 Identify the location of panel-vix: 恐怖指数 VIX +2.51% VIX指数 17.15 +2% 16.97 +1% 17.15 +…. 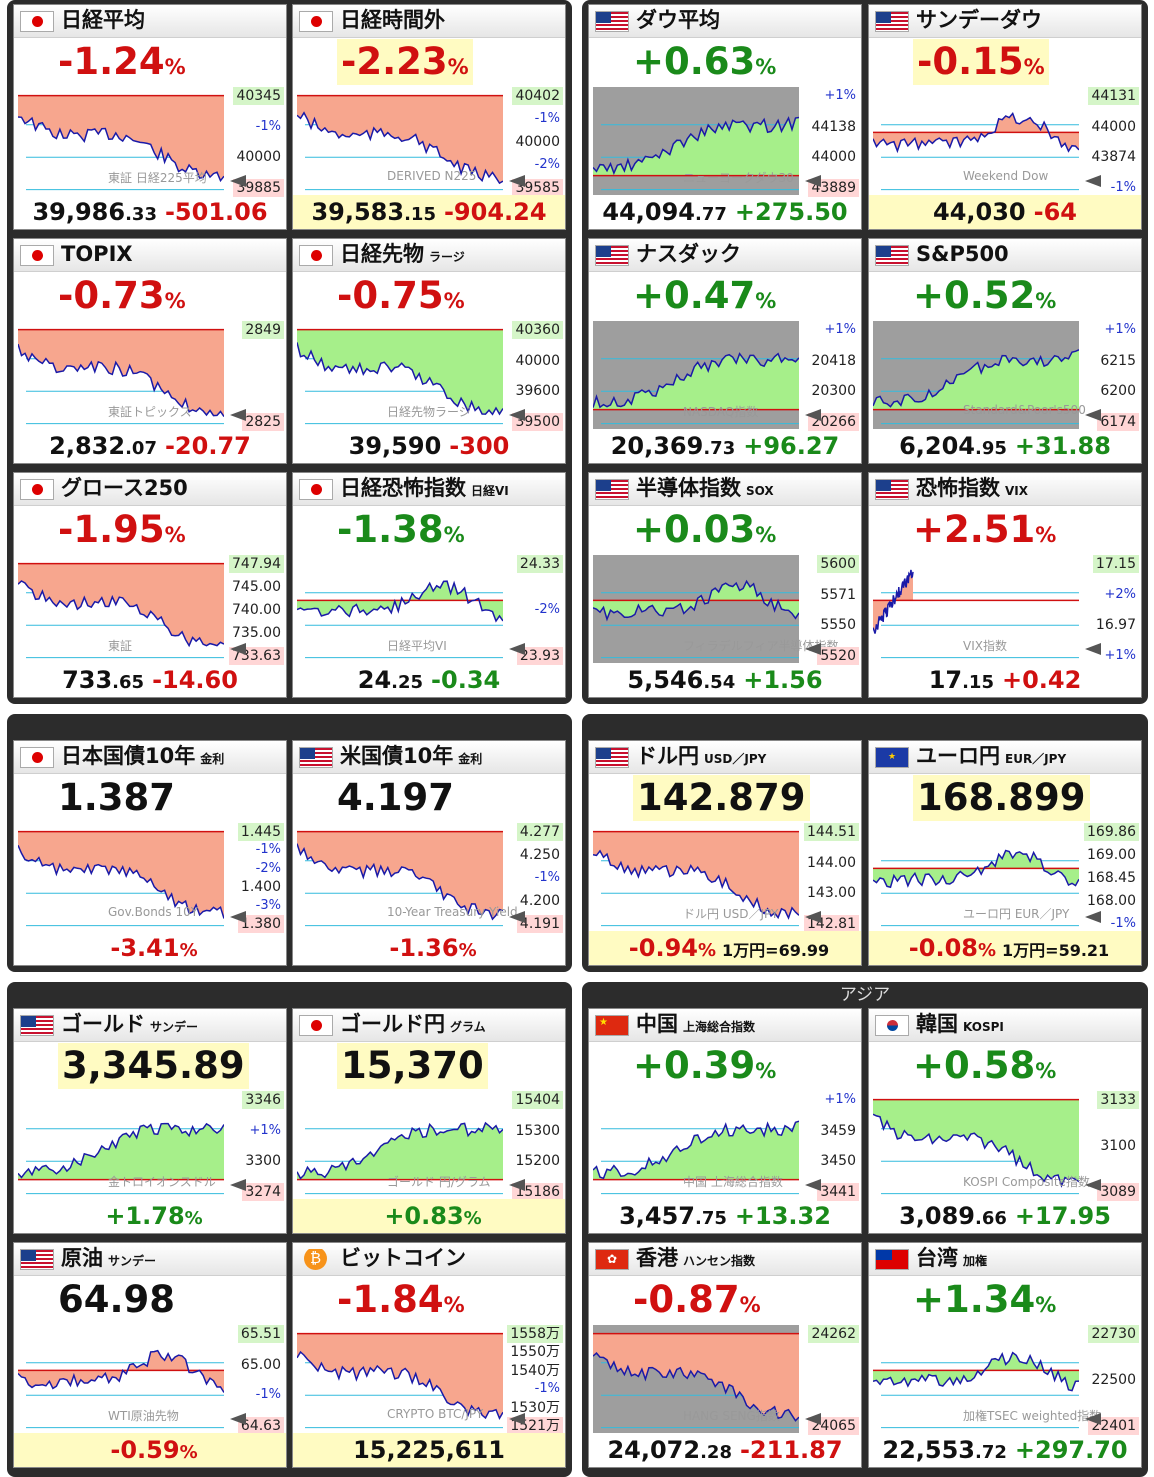
(1005, 585).